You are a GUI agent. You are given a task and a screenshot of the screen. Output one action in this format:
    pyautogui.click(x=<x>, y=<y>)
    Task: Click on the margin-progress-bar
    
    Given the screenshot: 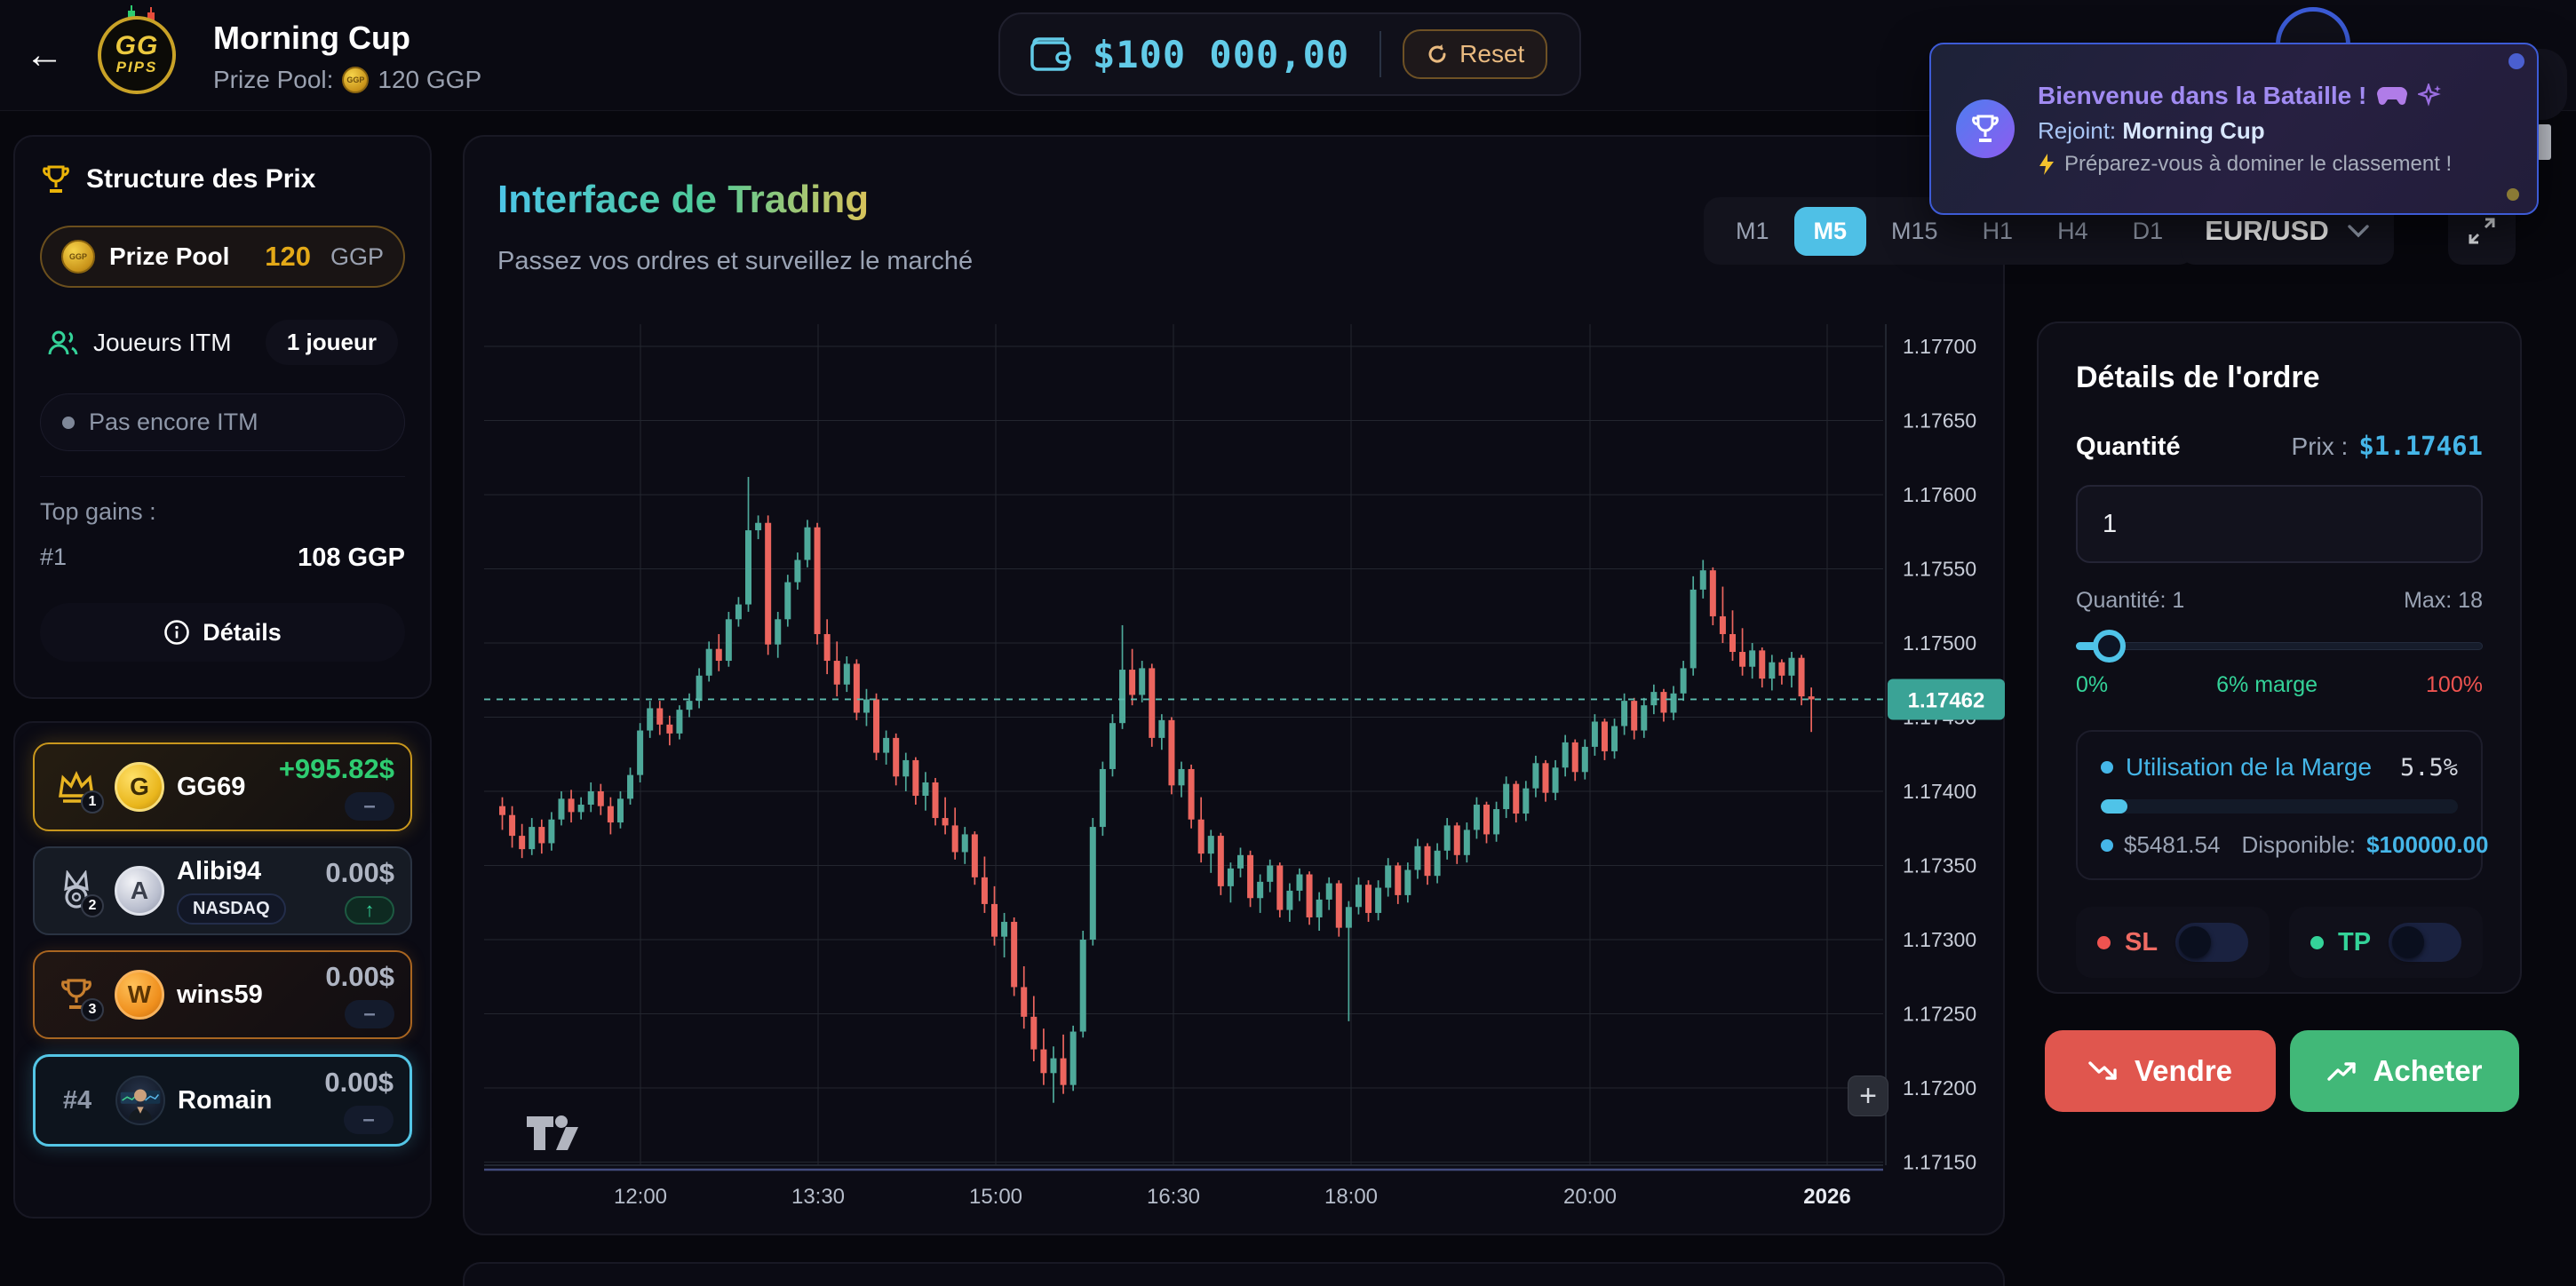 What is the action you would take?
    pyautogui.click(x=2279, y=806)
    